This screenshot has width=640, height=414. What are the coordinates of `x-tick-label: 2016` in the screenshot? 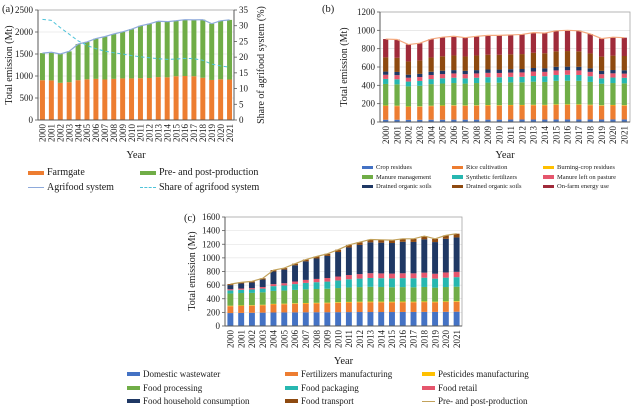 It's located at (568, 135).